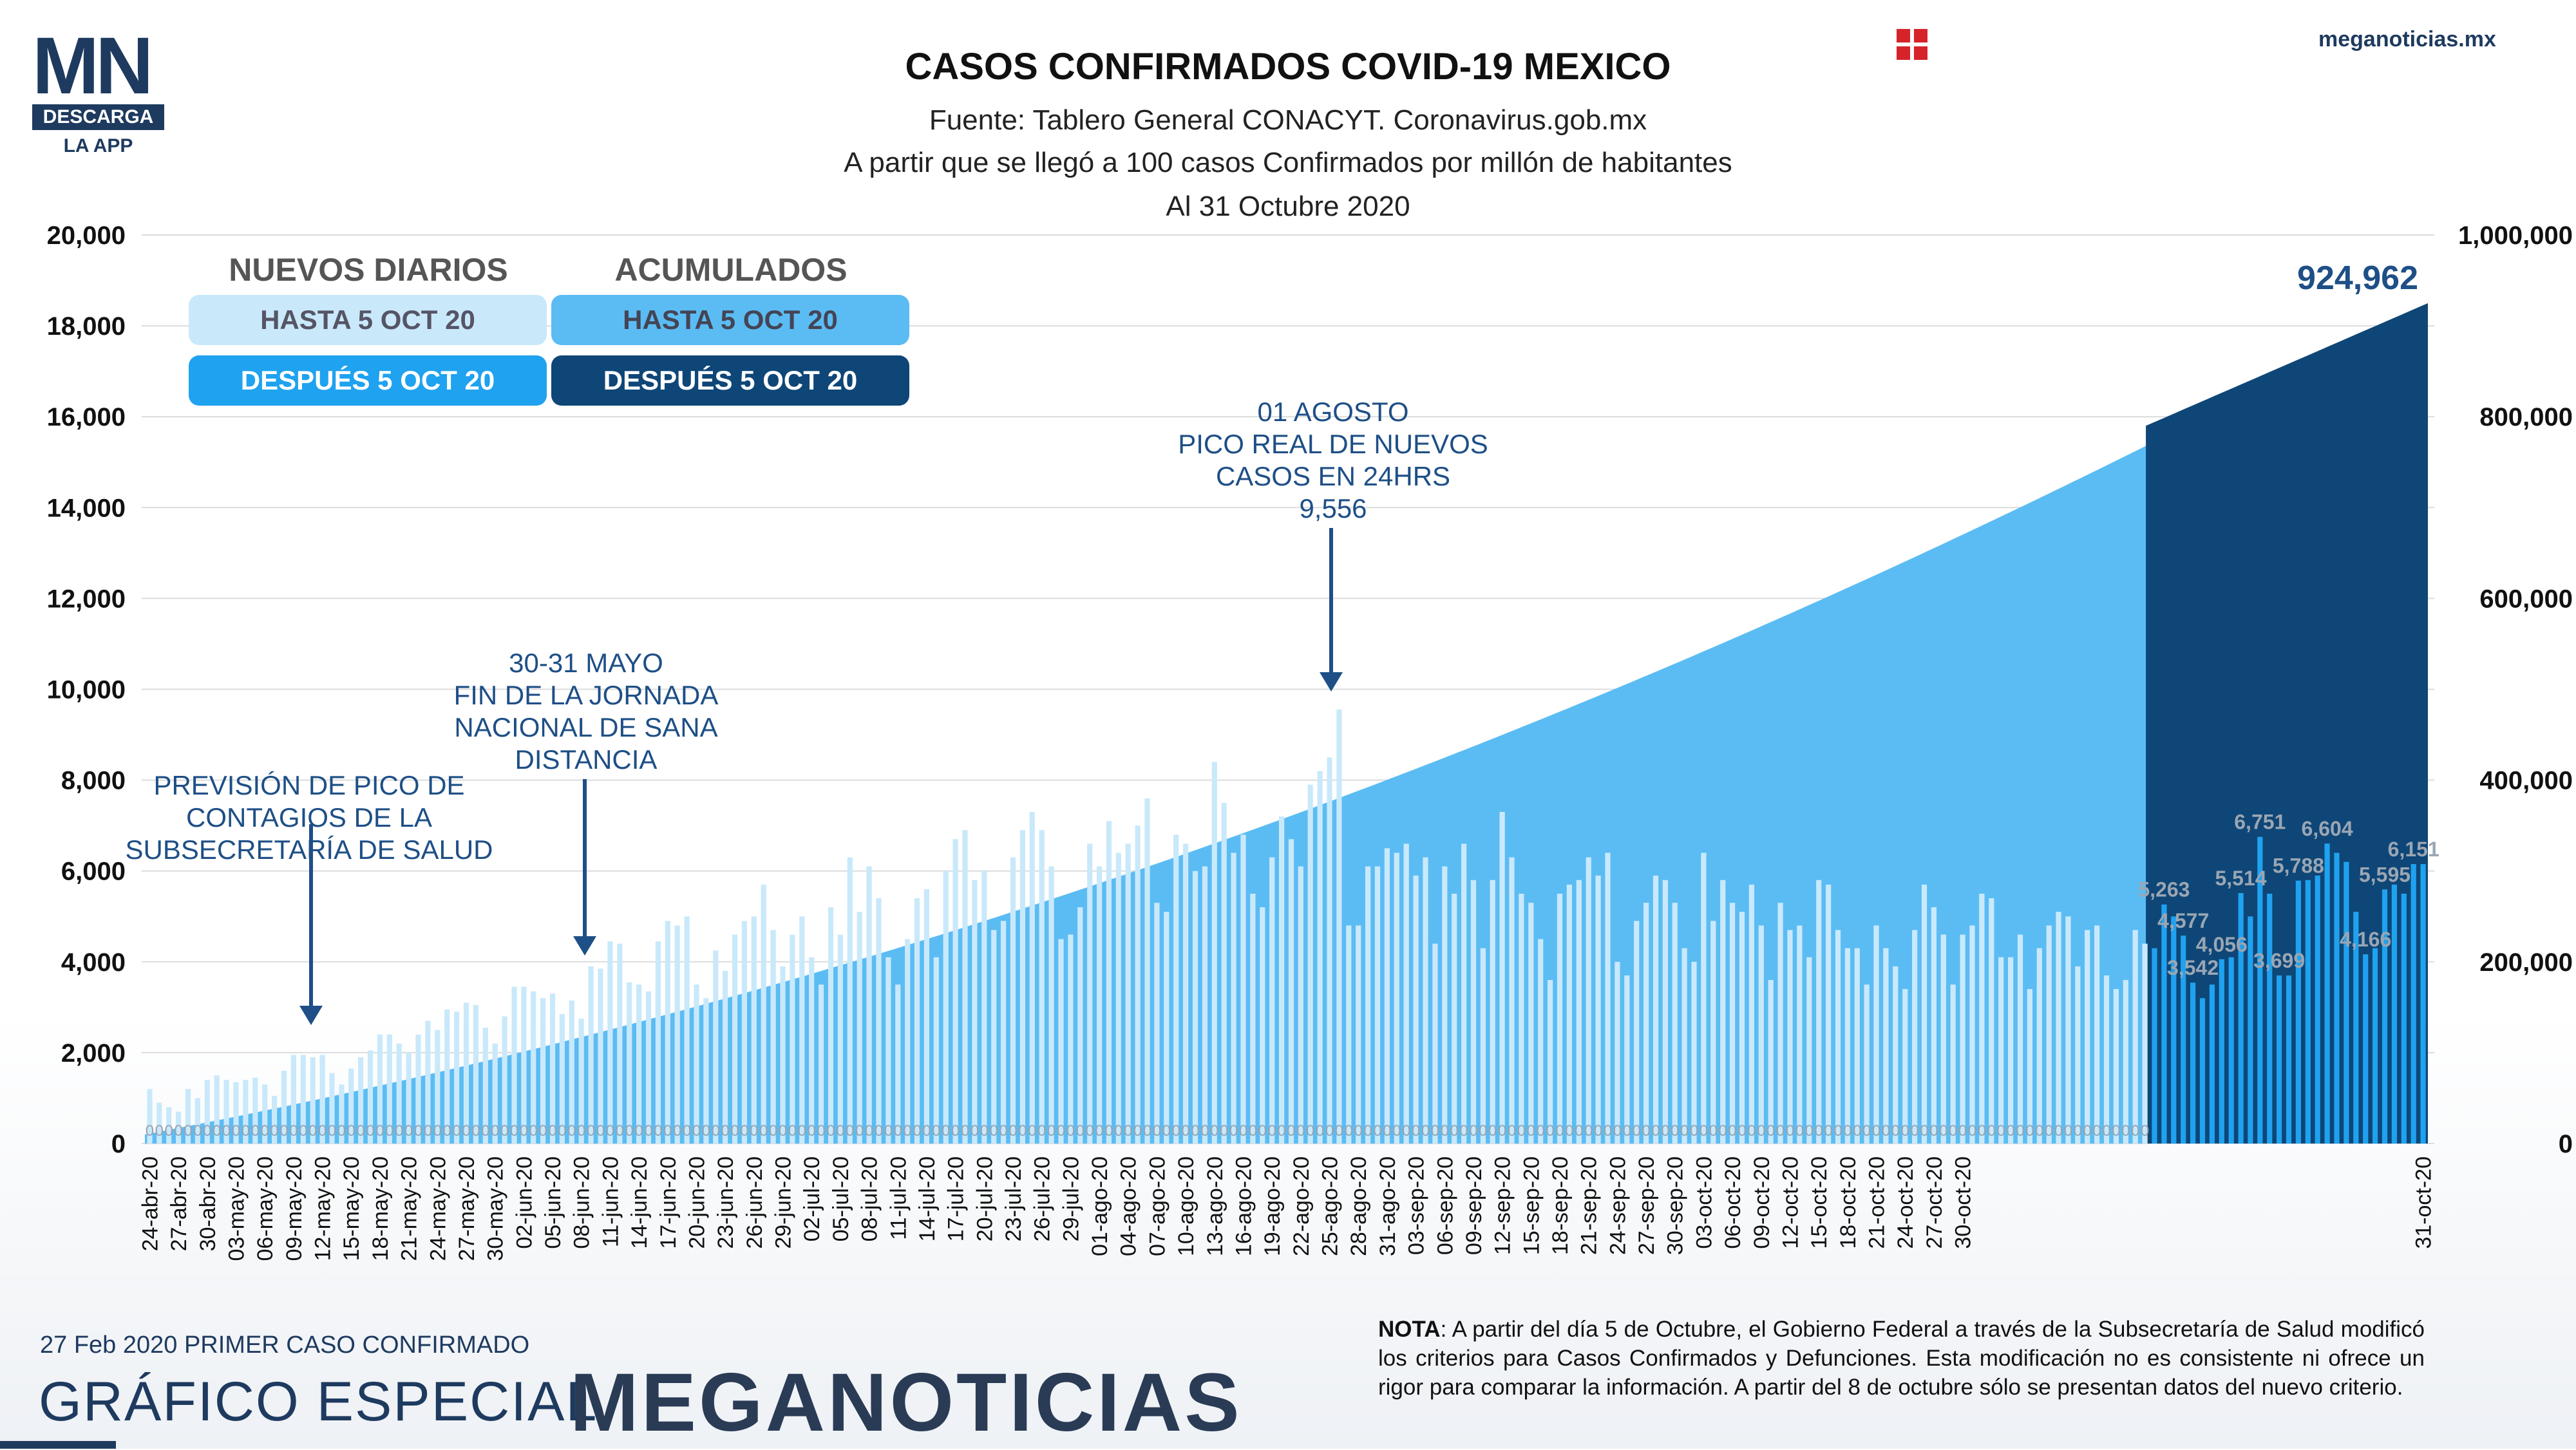 This screenshot has width=2576, height=1450. I want to click on site-url: meganoticias.mx, so click(2407, 39).